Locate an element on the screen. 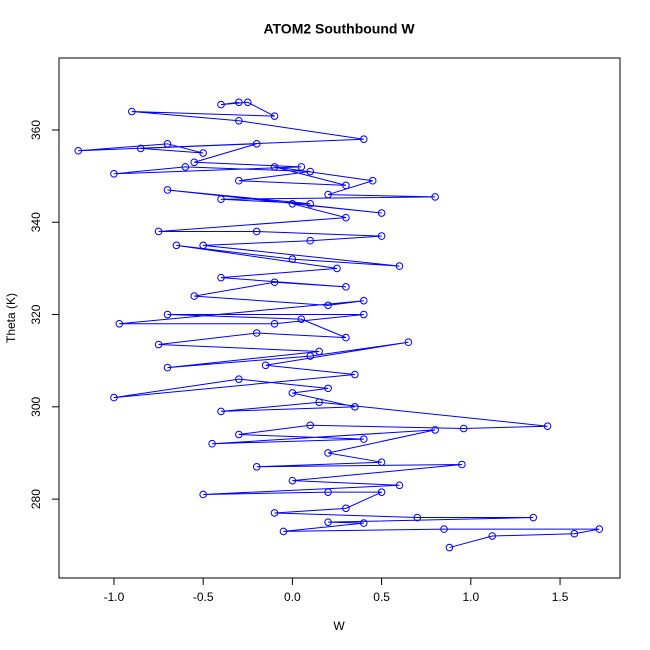 The image size is (650, 650). y-tick-label: 320 is located at coordinates (36, 314).